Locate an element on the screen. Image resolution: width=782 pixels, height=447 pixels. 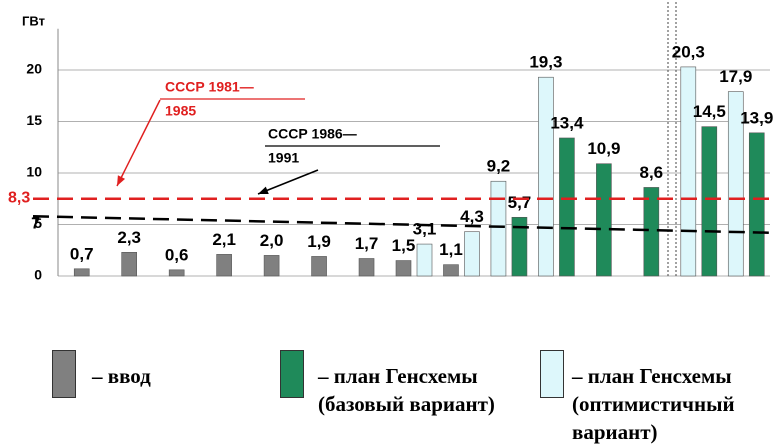
annotation: 1985 is located at coordinates (180, 111).